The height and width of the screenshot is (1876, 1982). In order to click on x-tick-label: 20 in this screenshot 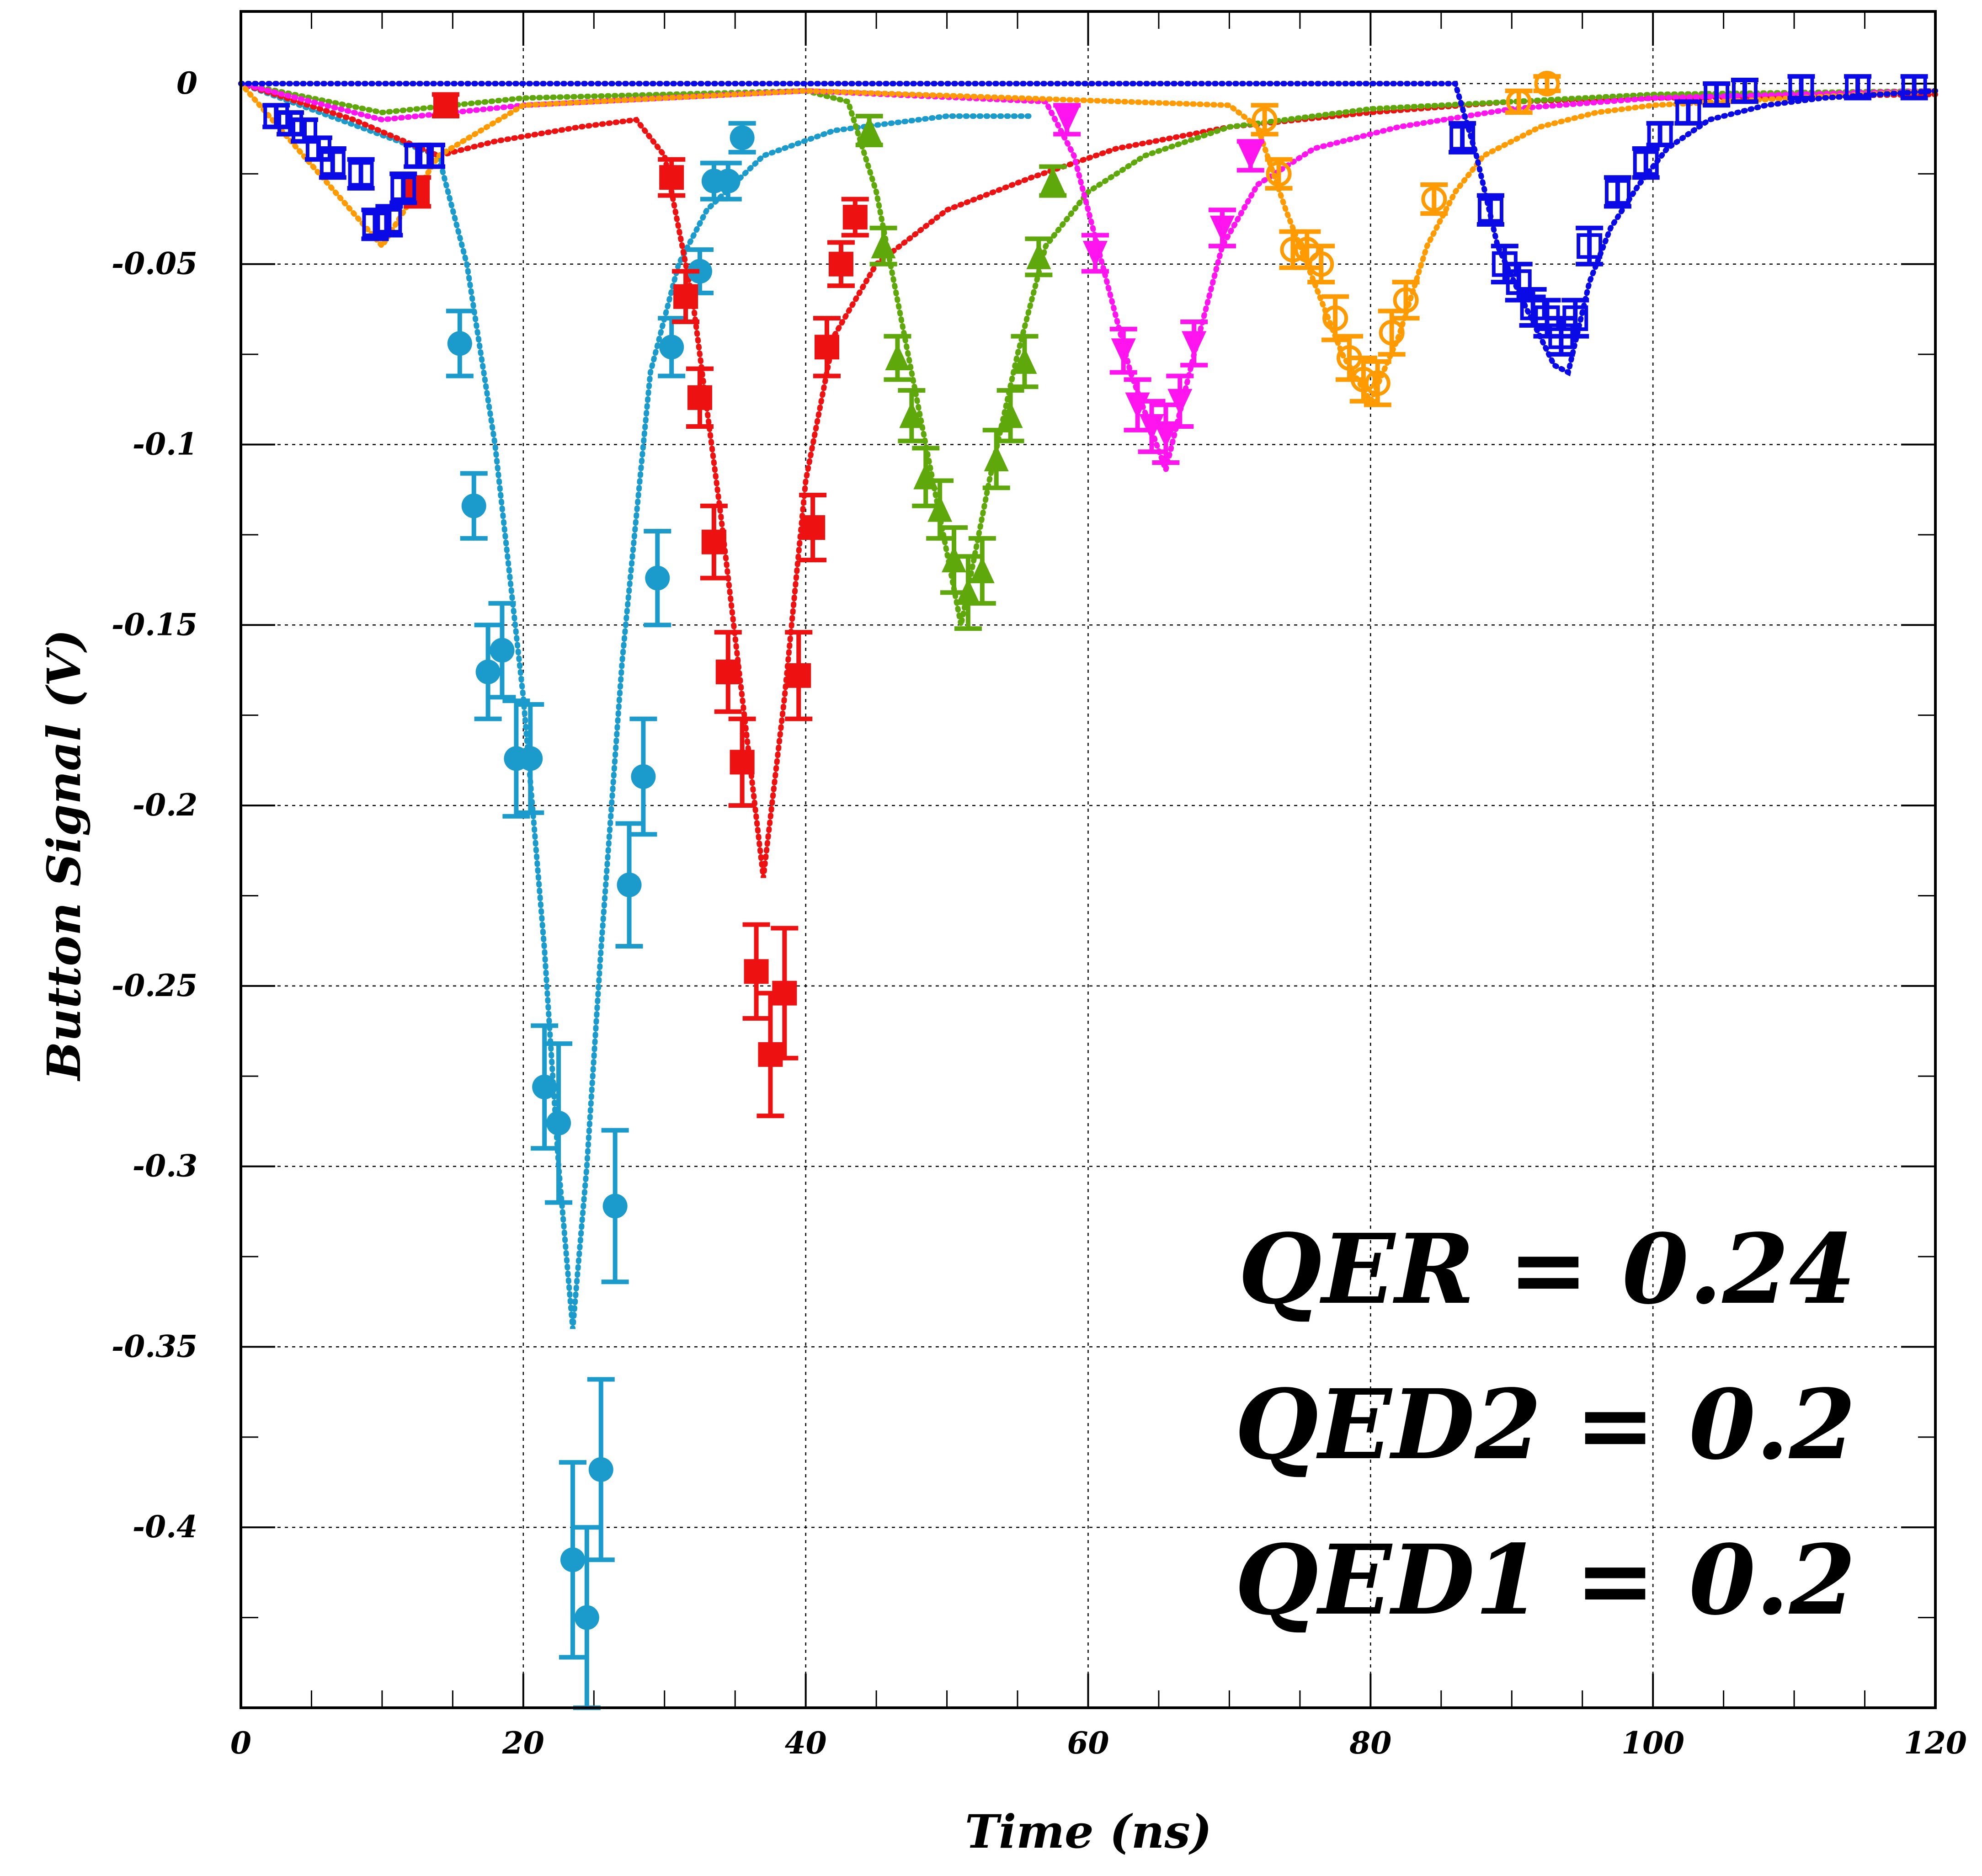, I will do `click(523, 1743)`.